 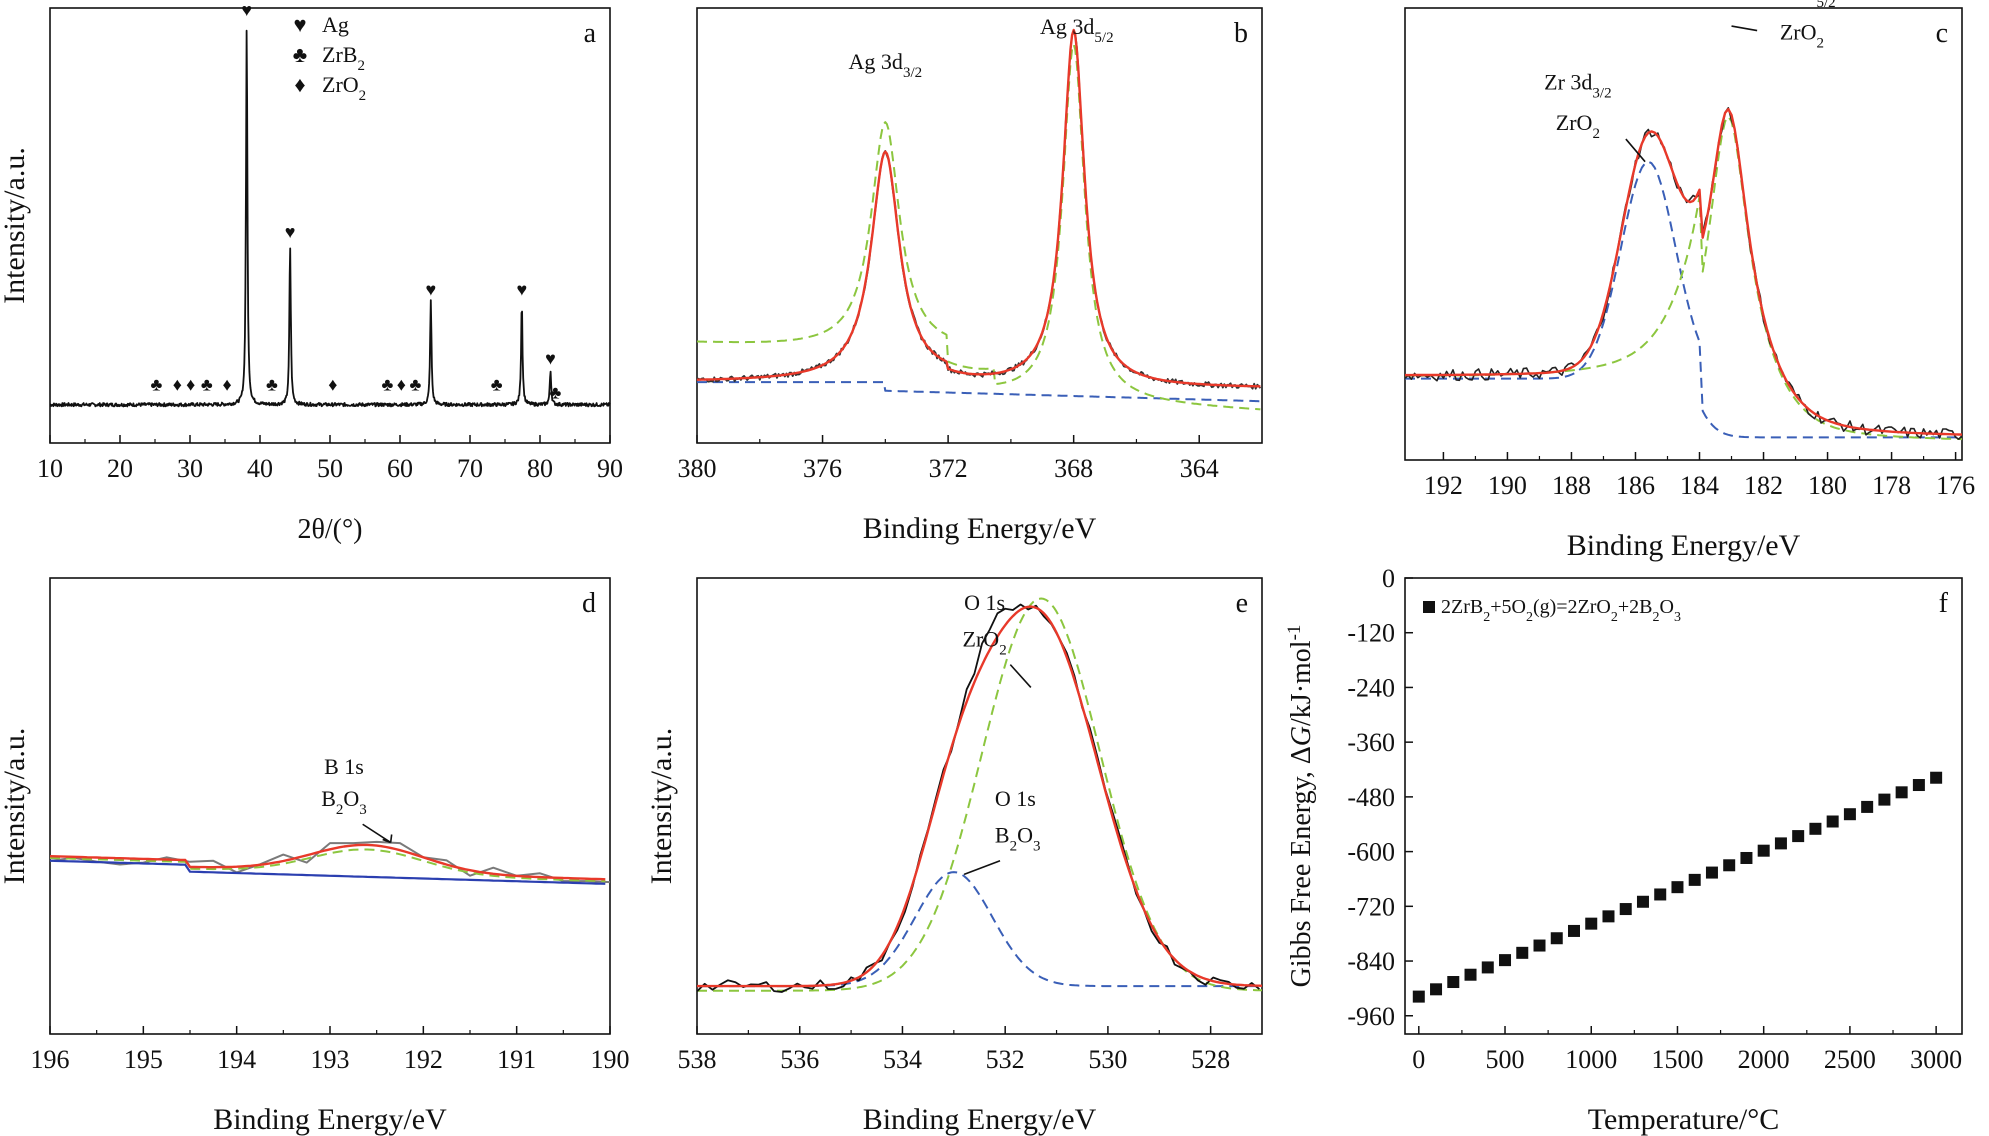 I want to click on peak-annotation: O 1s, so click(x=984, y=602).